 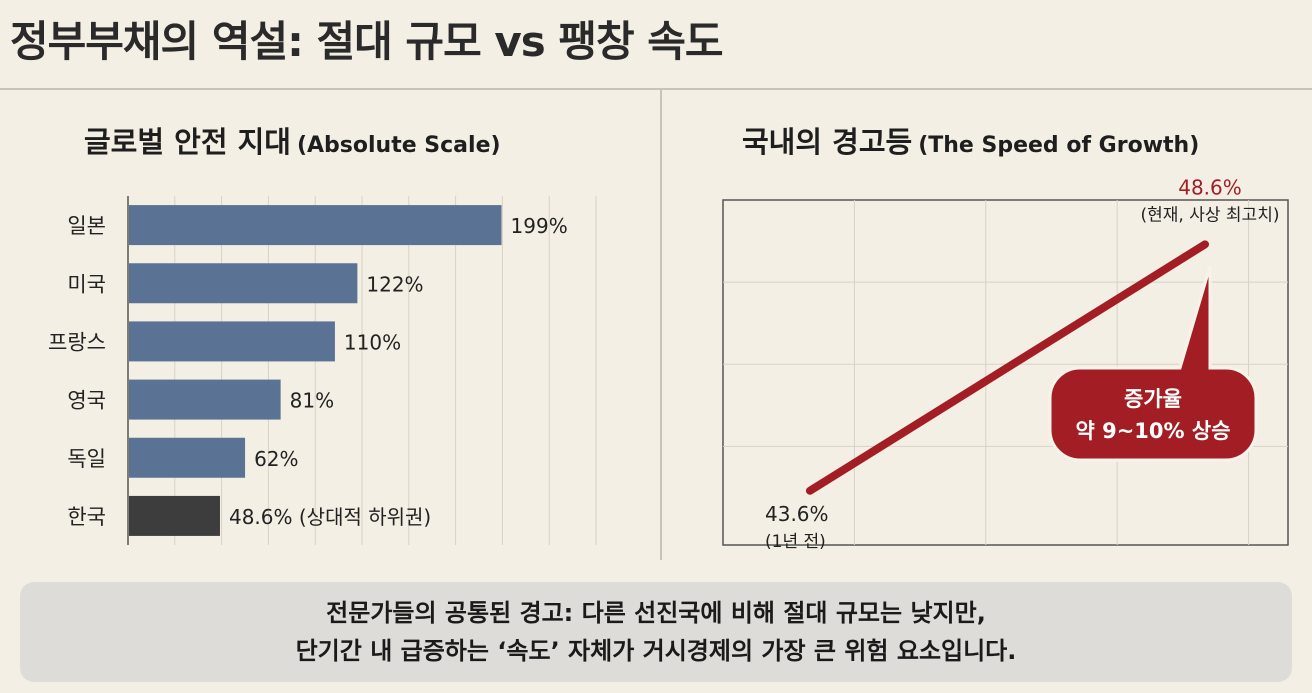 I want to click on bar-value-label: 62%, so click(x=276, y=459).